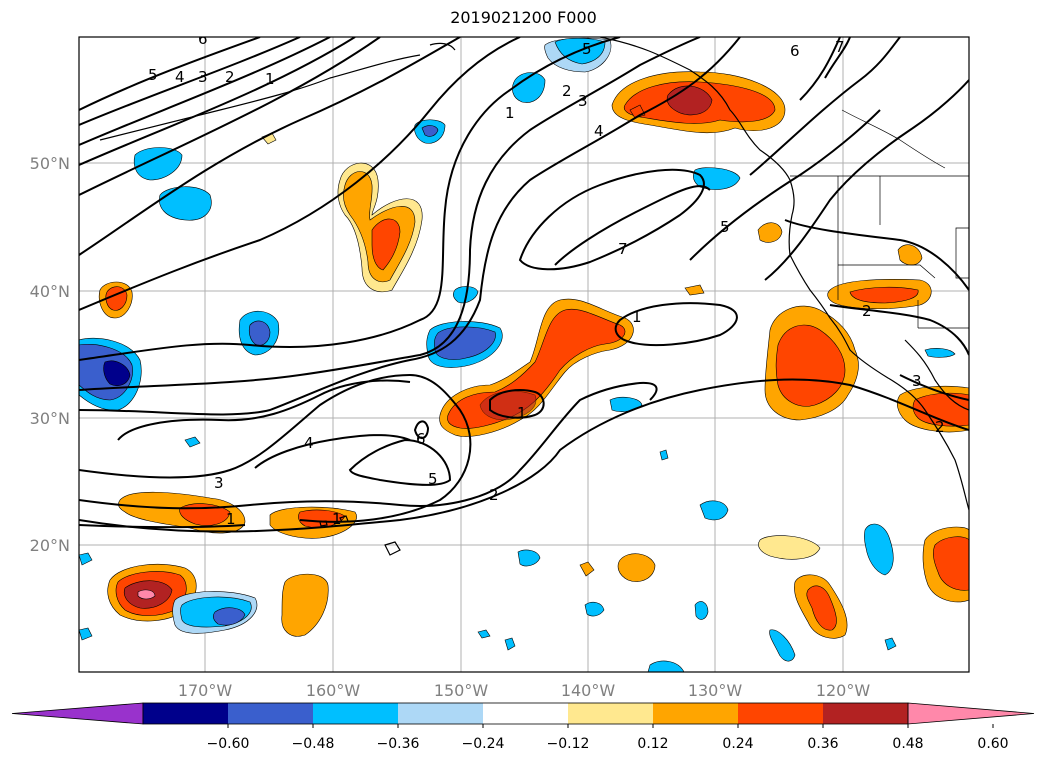 The width and height of the screenshot is (1047, 763). What do you see at coordinates (992, 744) in the screenshot?
I see `colorbar-tick-label: 0.60` at bounding box center [992, 744].